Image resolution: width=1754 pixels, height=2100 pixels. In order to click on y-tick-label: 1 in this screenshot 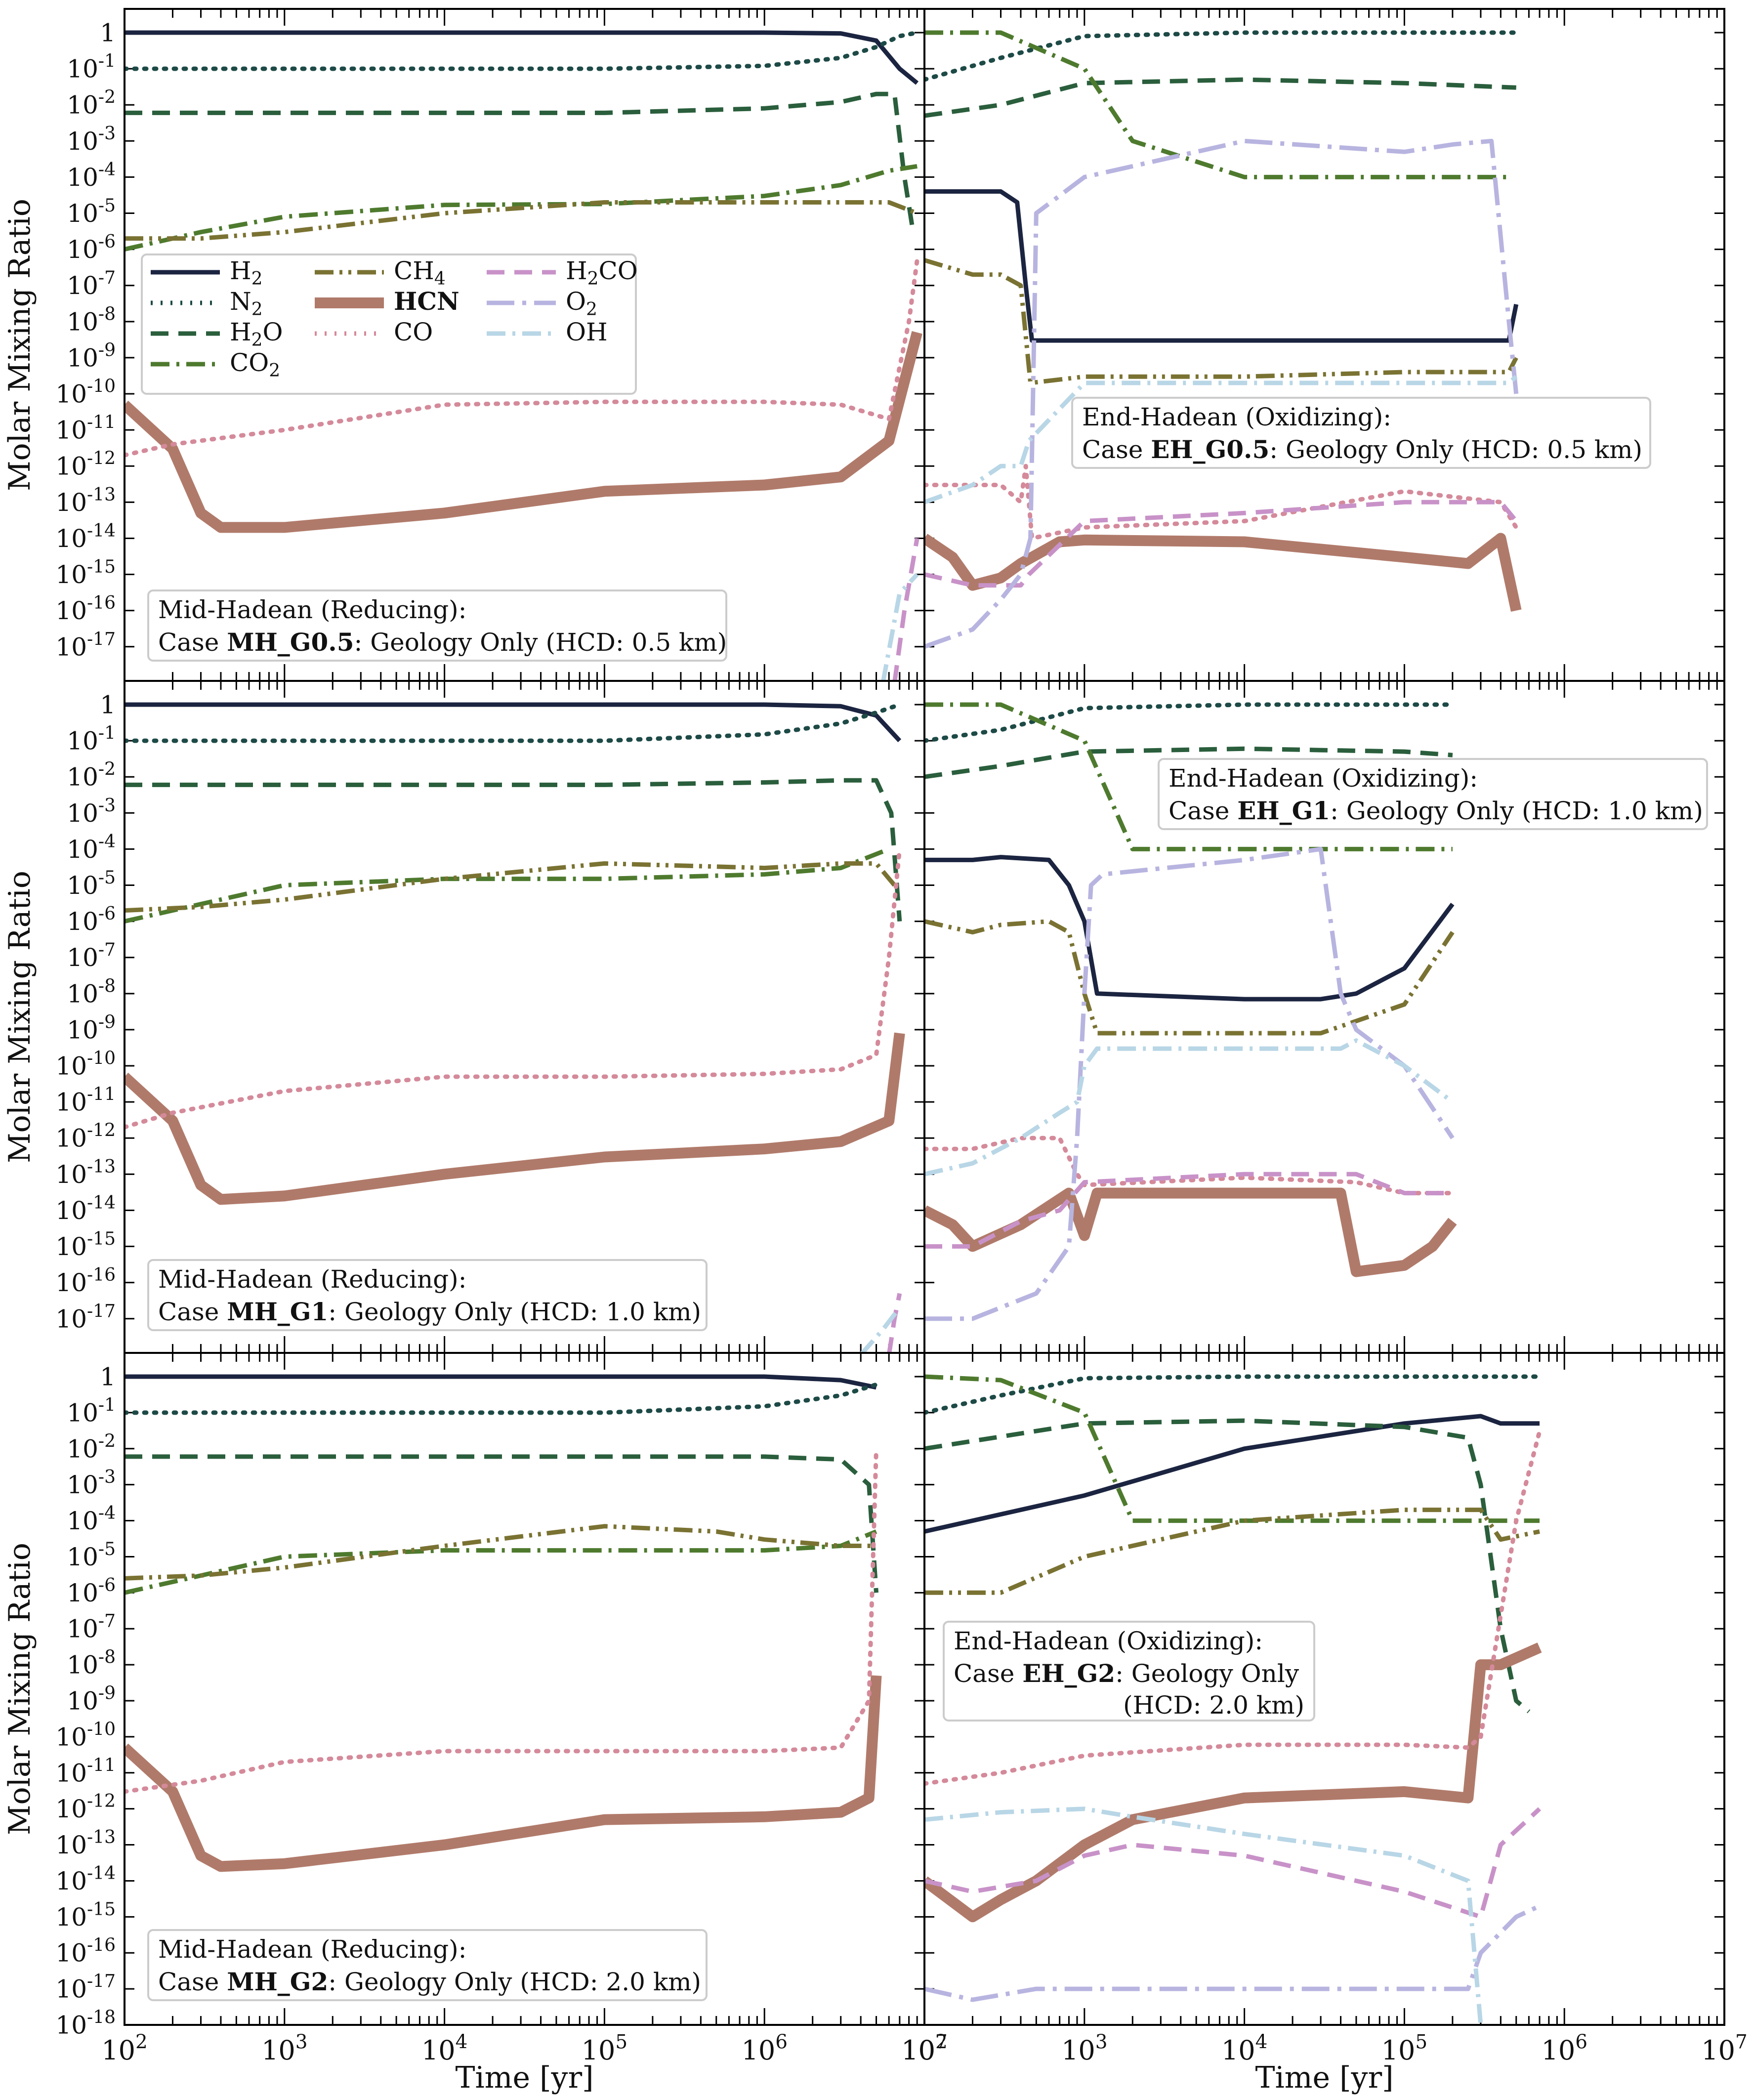, I will do `click(108, 1377)`.